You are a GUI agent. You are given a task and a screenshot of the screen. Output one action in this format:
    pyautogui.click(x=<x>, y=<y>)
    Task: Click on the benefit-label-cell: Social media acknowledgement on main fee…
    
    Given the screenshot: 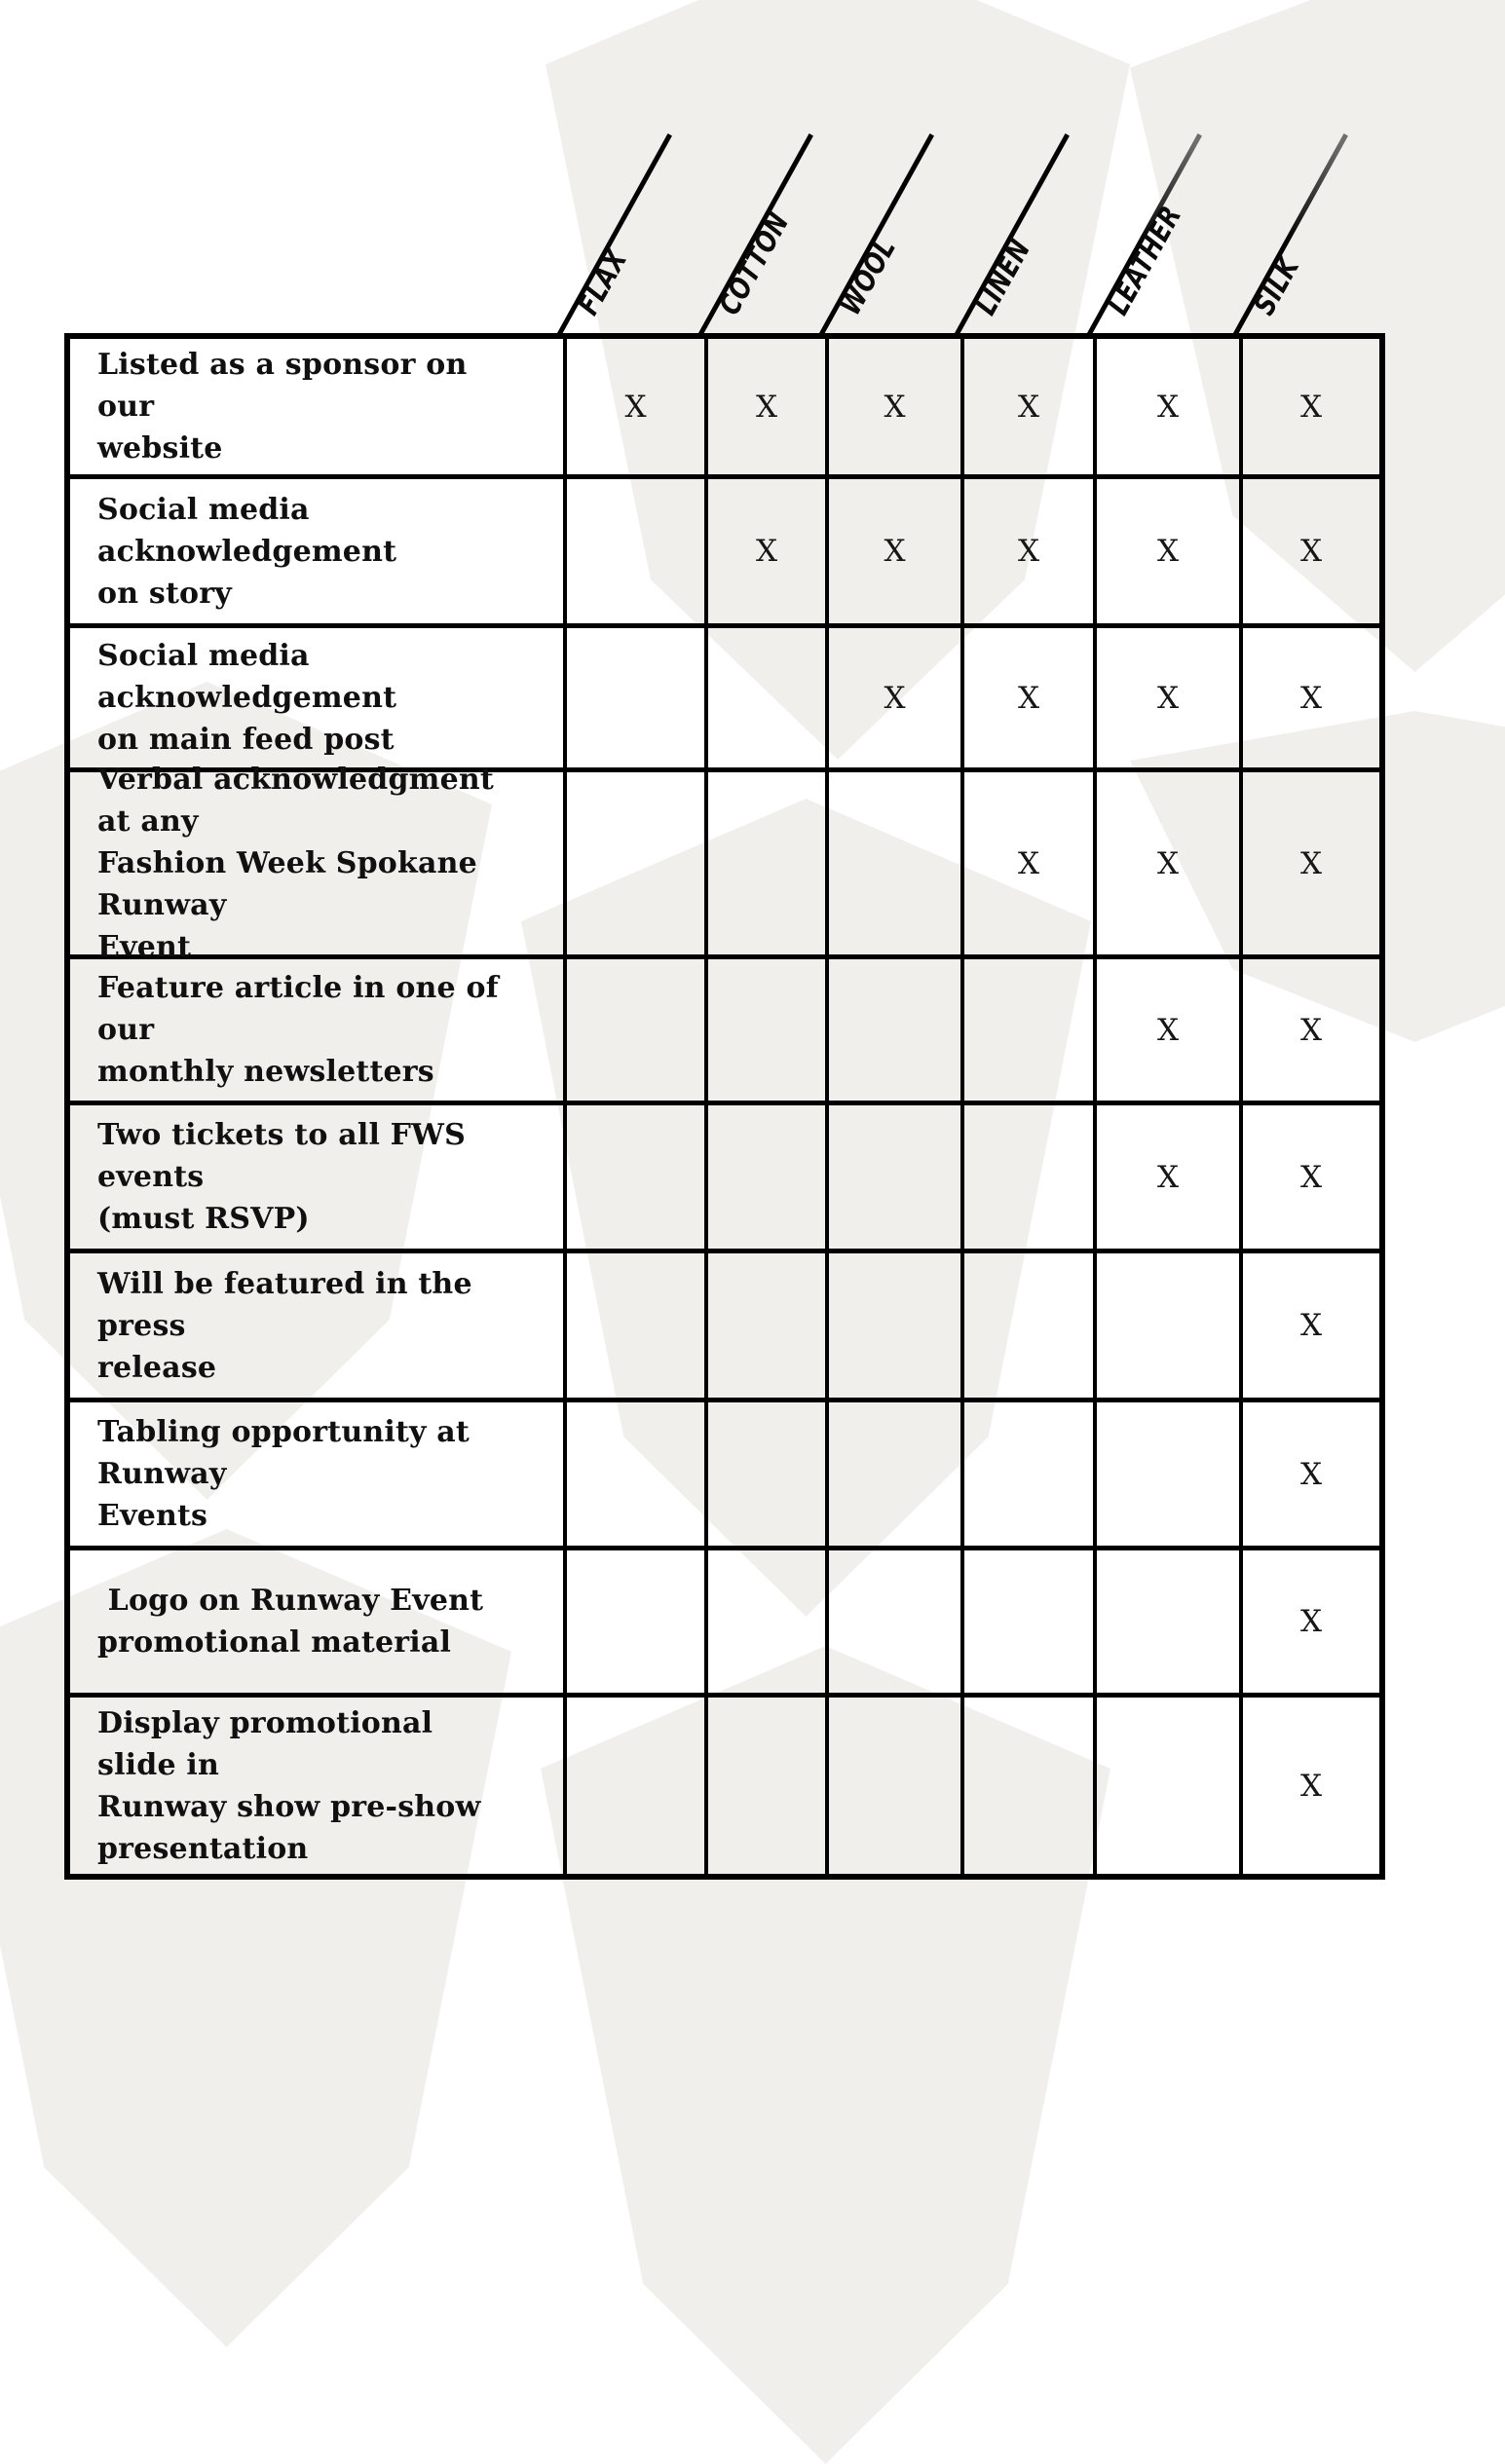 What is the action you would take?
    pyautogui.click(x=318, y=700)
    